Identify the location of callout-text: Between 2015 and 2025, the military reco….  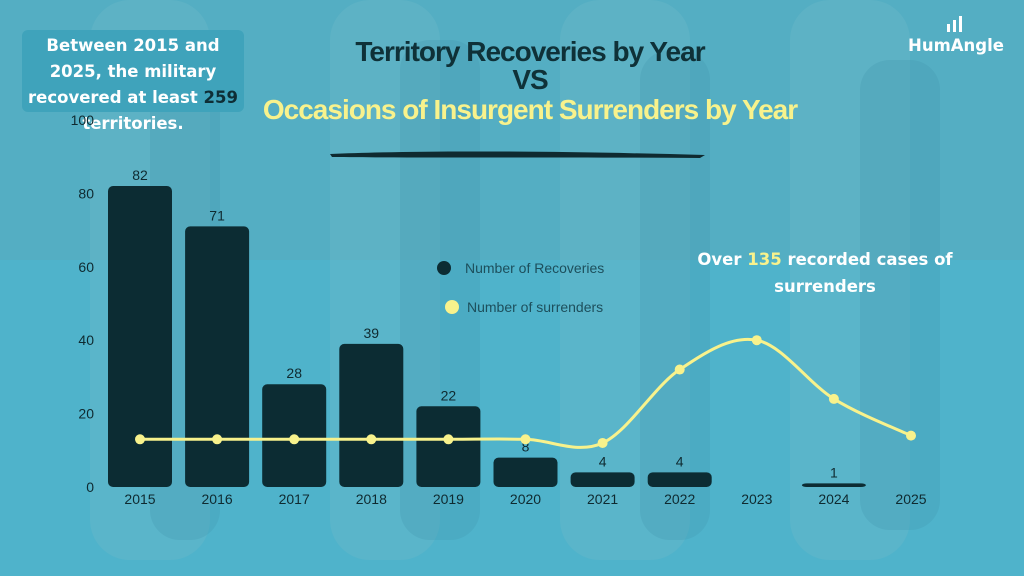
(133, 85).